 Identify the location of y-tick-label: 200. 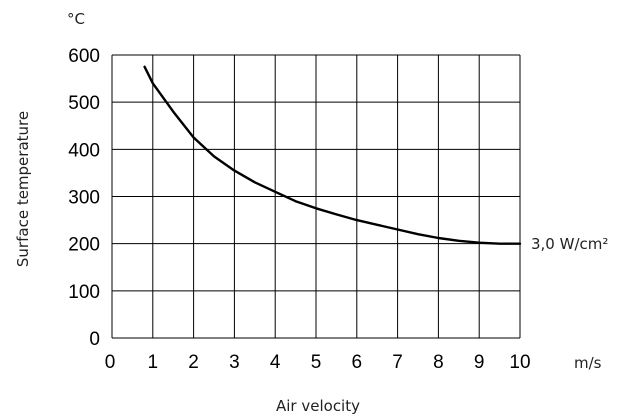
(84, 245).